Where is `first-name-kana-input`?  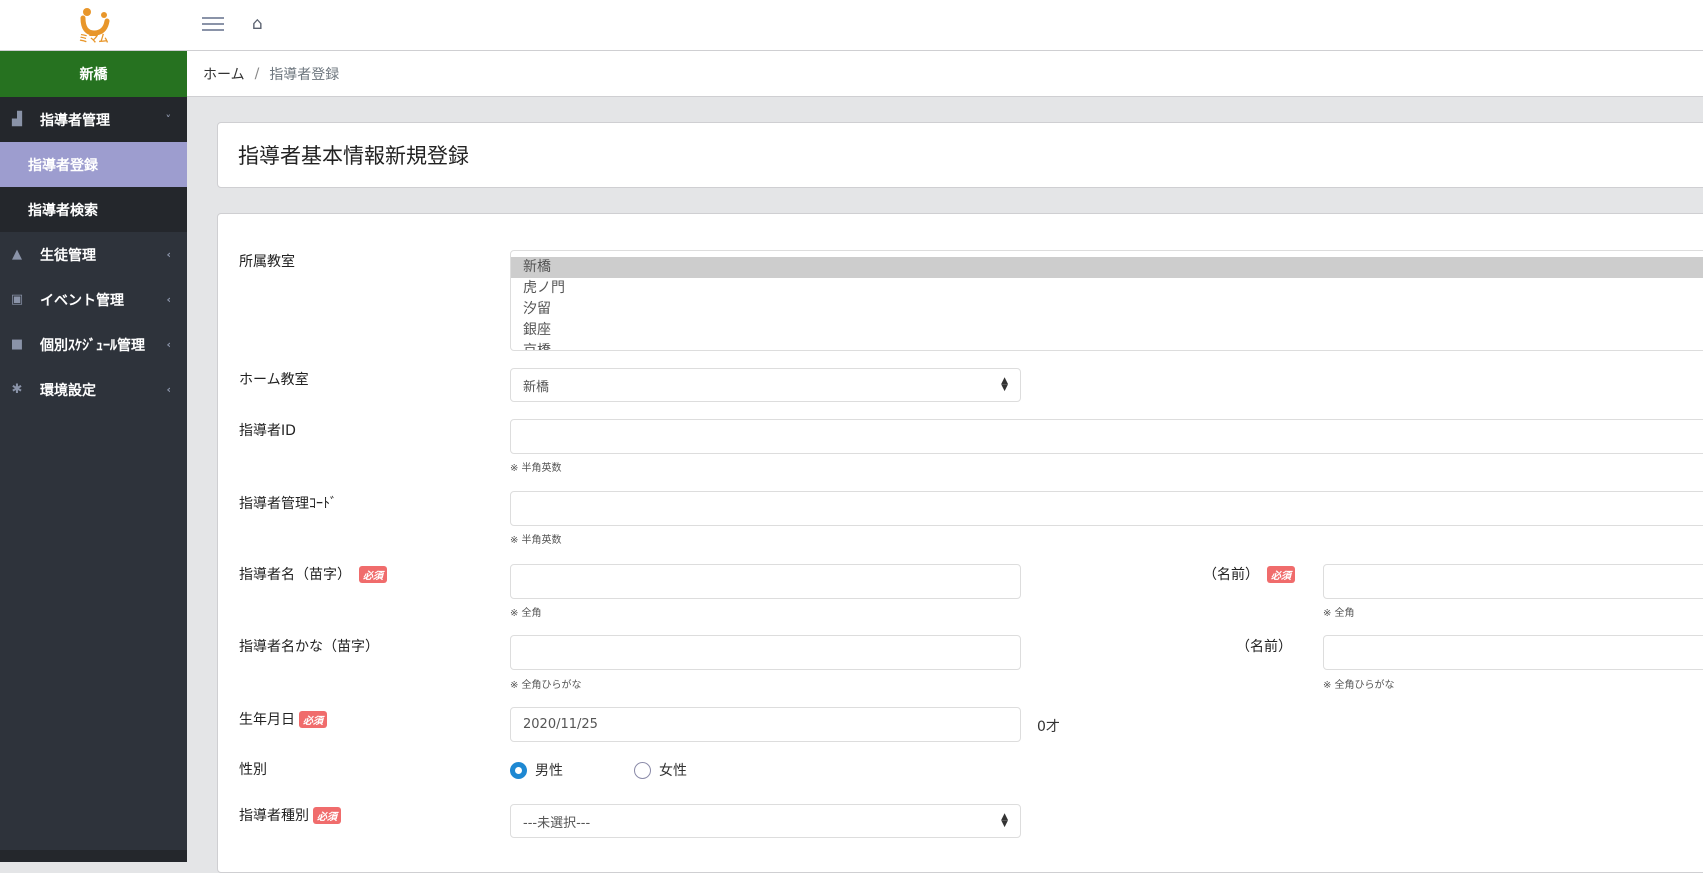 first-name-kana-input is located at coordinates (1513, 652).